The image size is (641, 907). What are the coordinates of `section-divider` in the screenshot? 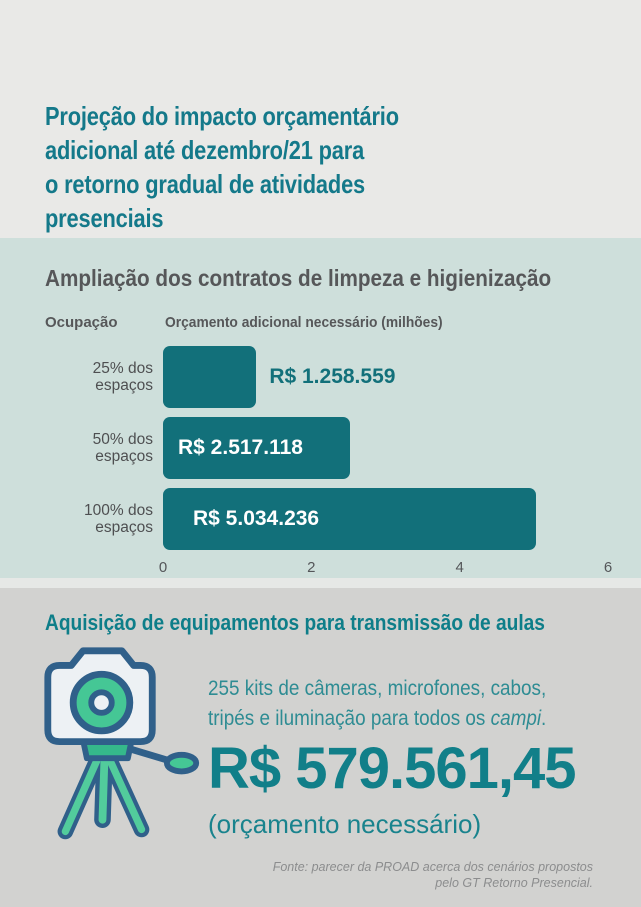 It's located at (320, 583).